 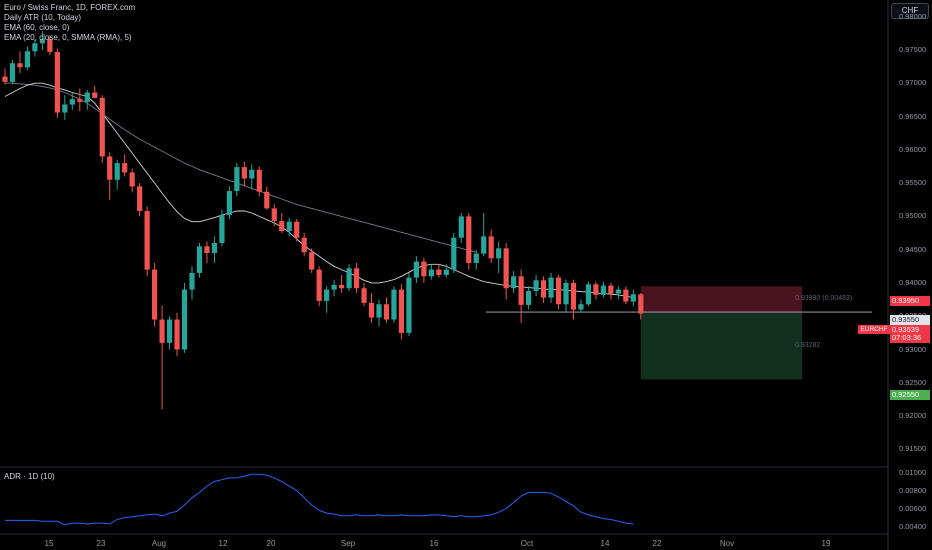 What do you see at coordinates (727, 543) in the screenshot?
I see `time-tick-label: Nov` at bounding box center [727, 543].